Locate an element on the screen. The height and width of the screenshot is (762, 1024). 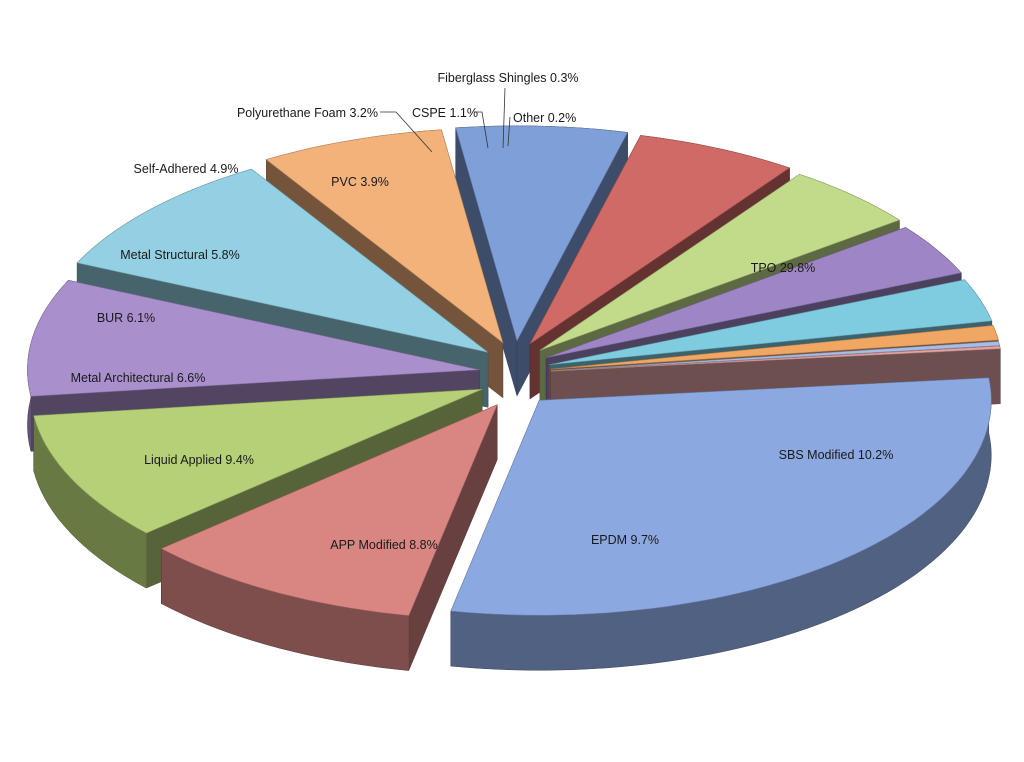
data-label-fiberglass-shingles: Fiberglass Shingles 0.3% is located at coordinates (507, 78).